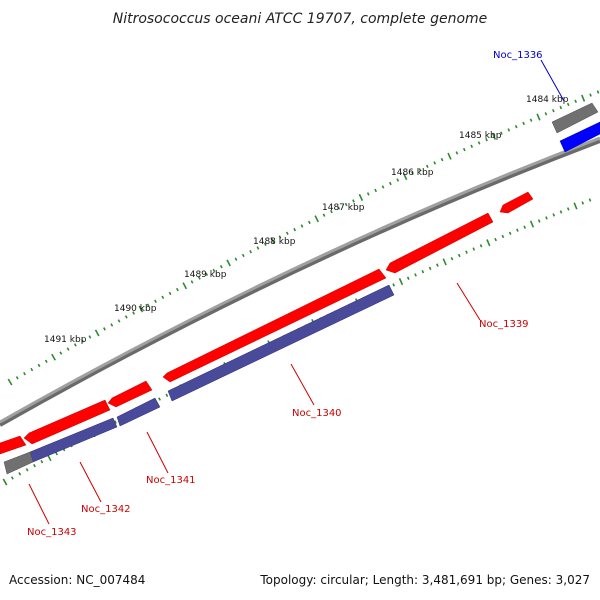  Describe the element at coordinates (504, 324) in the screenshot. I see `gene-label-noc-1339: Noc_1339` at that location.